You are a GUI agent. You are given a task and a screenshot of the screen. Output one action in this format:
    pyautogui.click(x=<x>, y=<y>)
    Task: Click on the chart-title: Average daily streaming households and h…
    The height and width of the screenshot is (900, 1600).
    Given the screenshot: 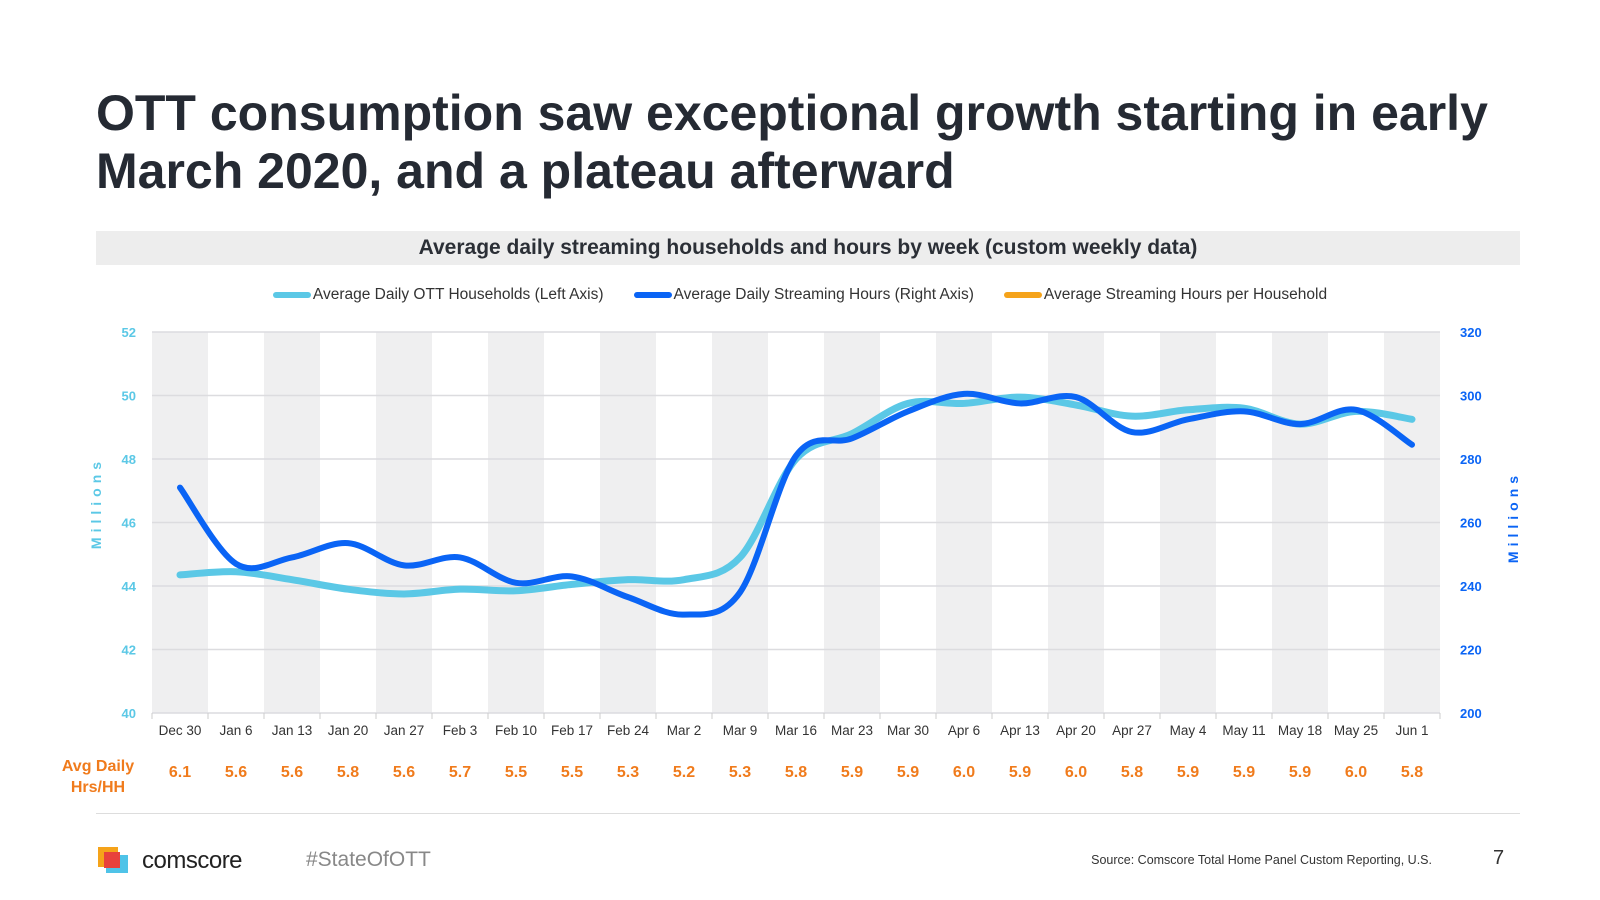 What is the action you would take?
    pyautogui.click(x=808, y=248)
    